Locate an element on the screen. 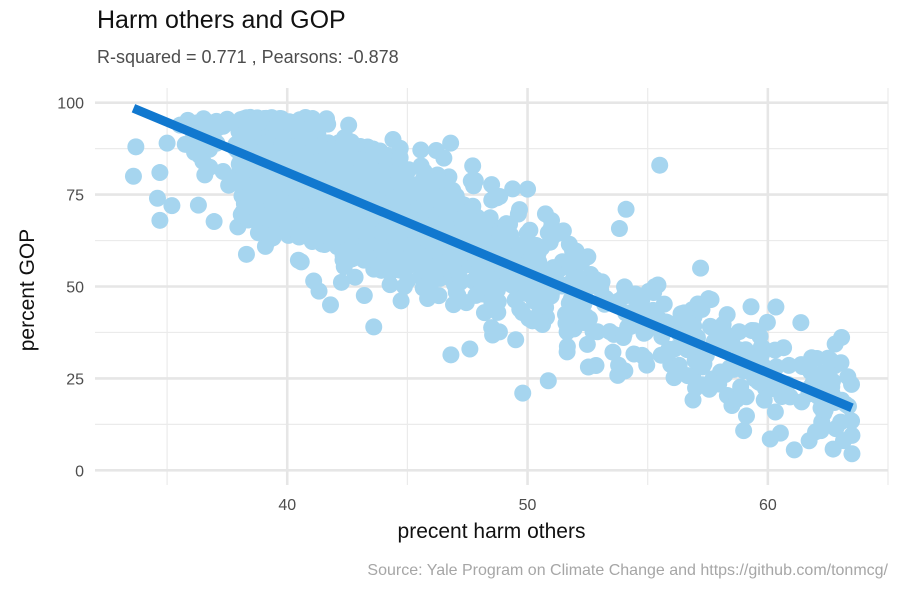  x-axis-label: precent harm others is located at coordinates (491, 531).